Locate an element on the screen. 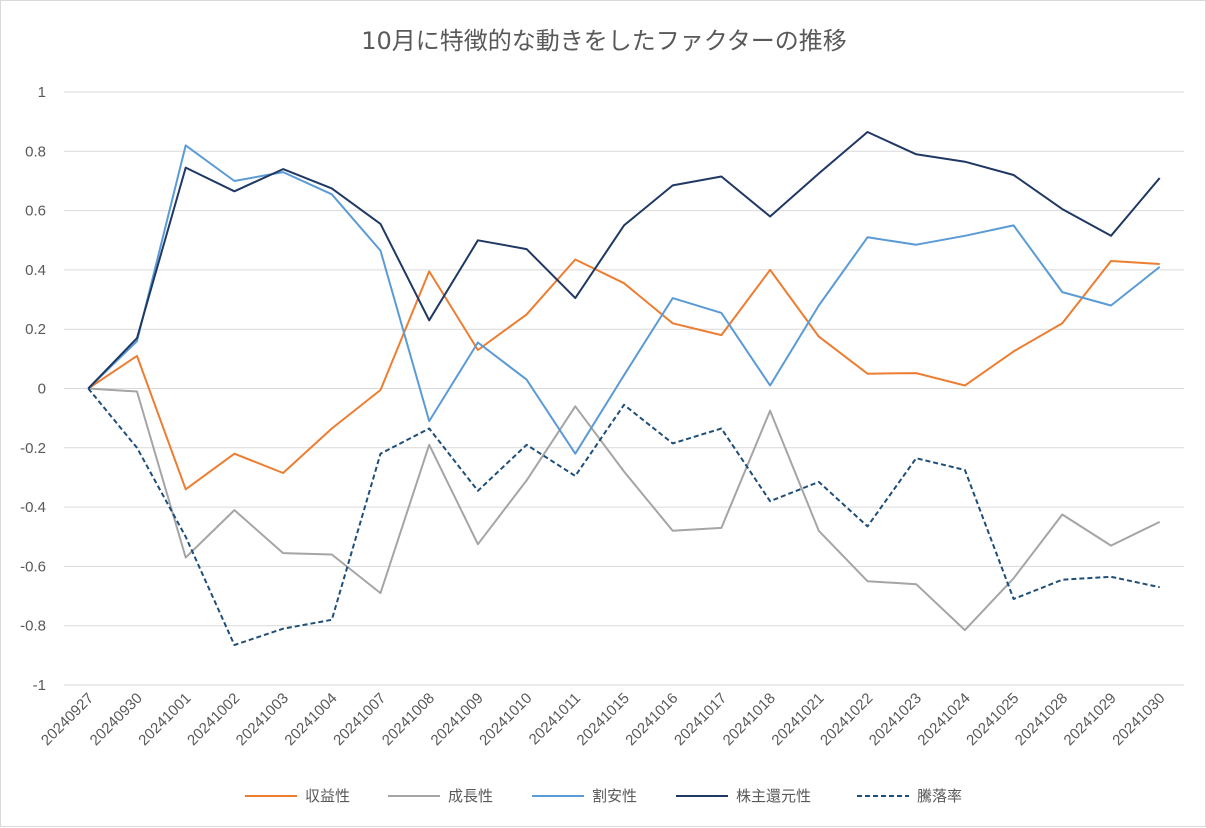  x-tick-label: 20241018 is located at coordinates (749, 719).